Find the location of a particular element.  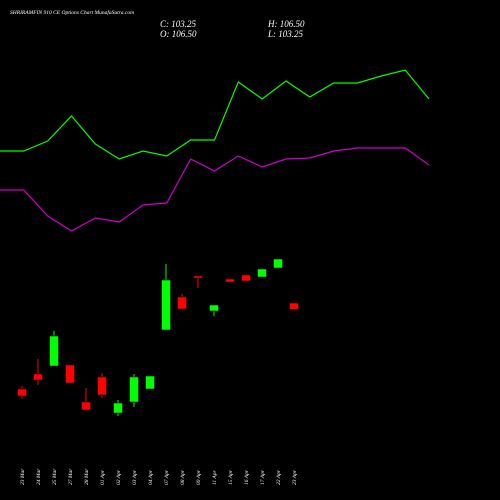

x-tick-label: 02 Apr is located at coordinates (119, 477).